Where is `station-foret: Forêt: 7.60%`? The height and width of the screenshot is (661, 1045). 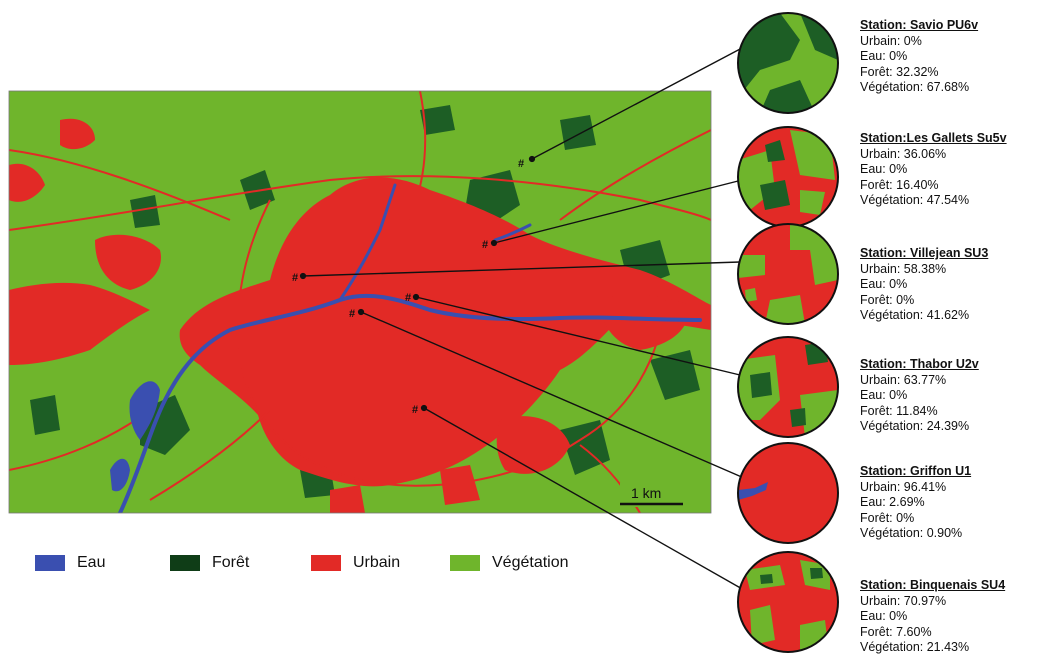 station-foret: Forêt: 7.60% is located at coordinates (896, 631).